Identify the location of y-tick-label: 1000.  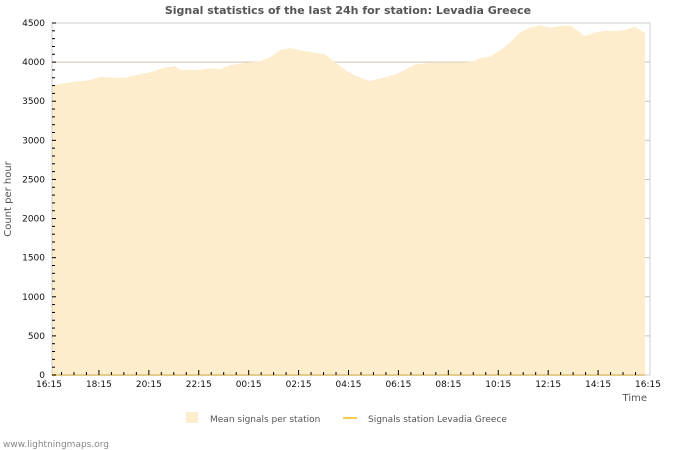
(33, 298).